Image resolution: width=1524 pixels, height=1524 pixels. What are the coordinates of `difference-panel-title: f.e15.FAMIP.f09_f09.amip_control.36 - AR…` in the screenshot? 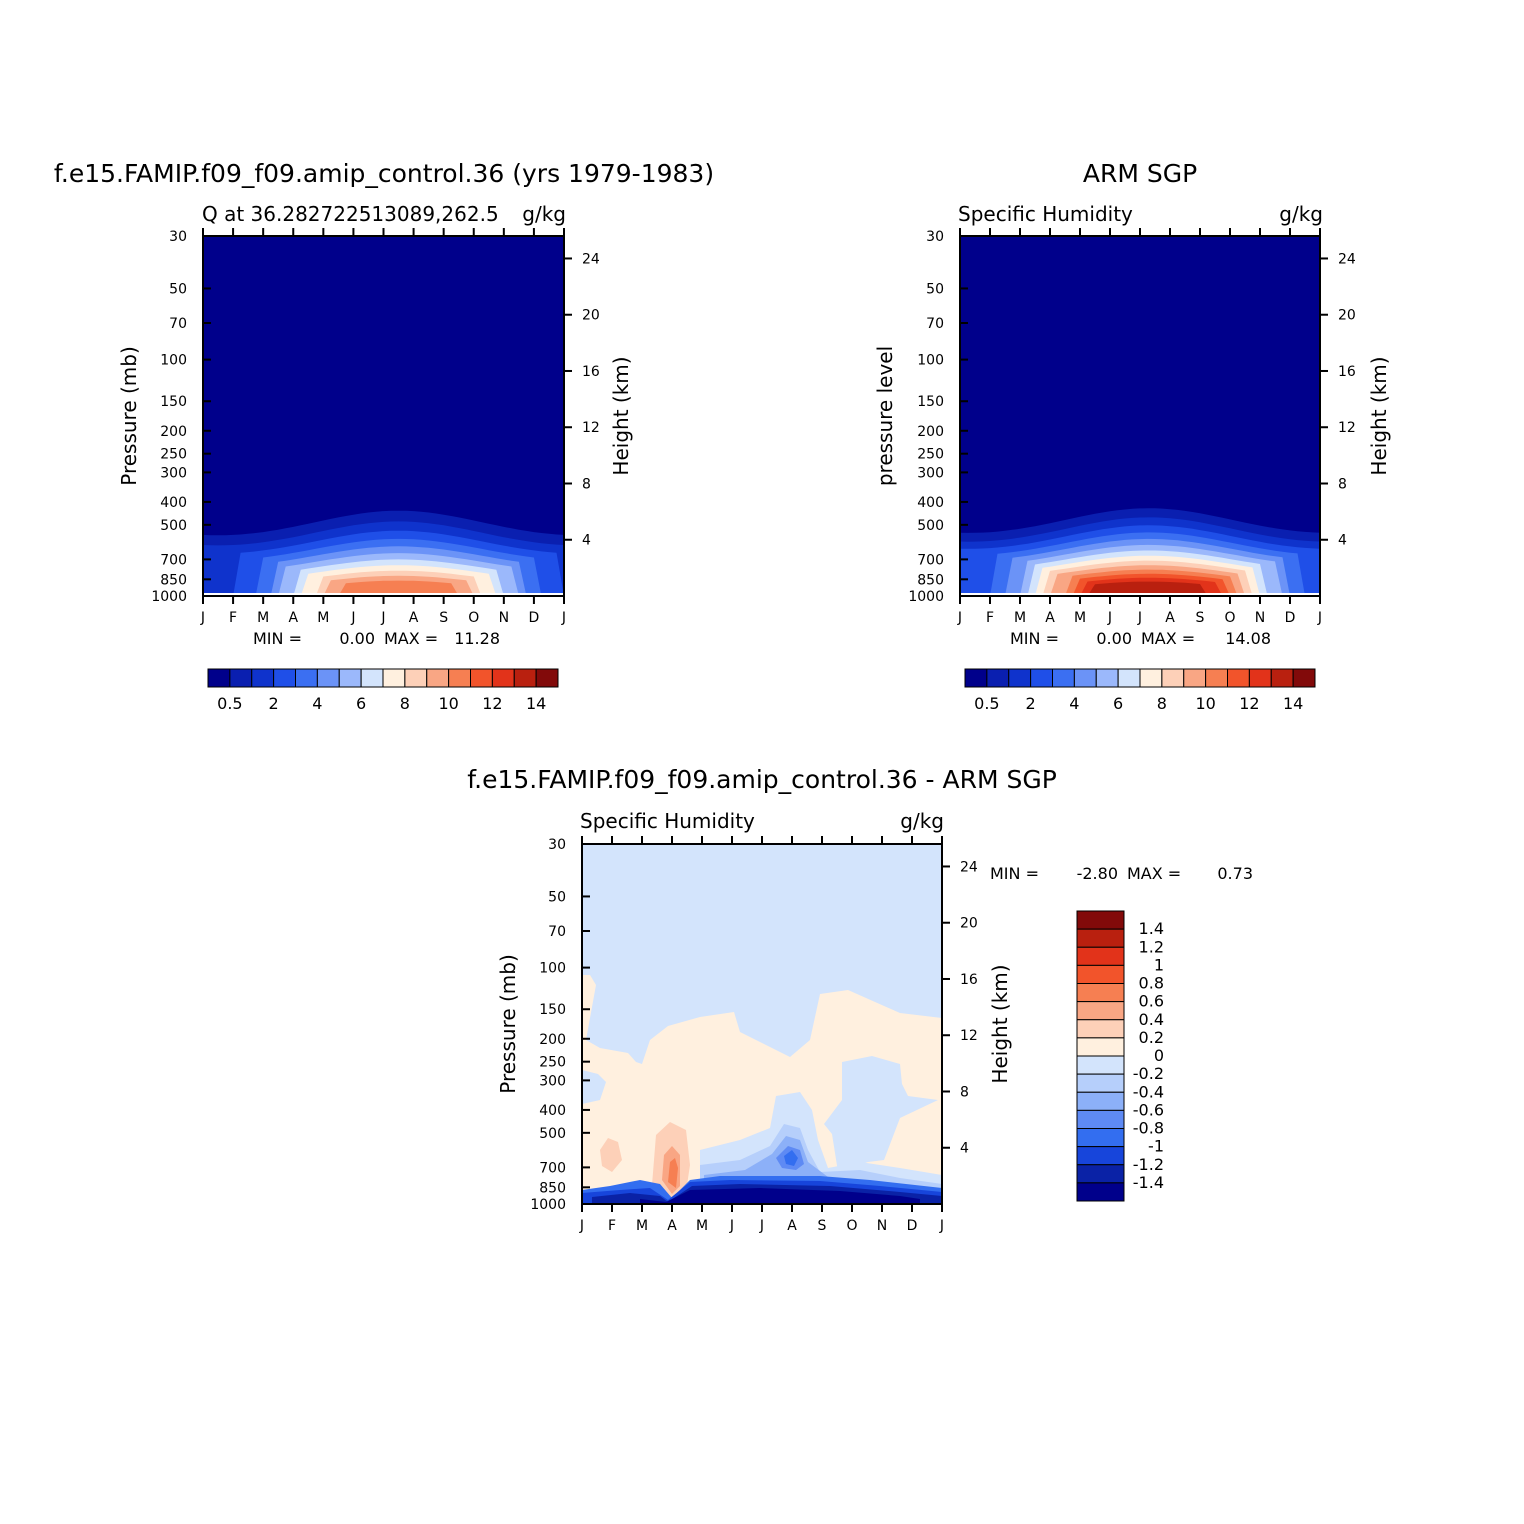 It's located at (762, 779).